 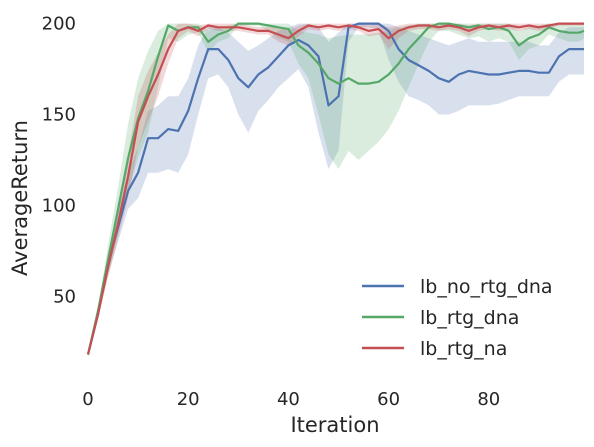 What do you see at coordinates (388, 399) in the screenshot?
I see `x-tick-label: 60` at bounding box center [388, 399].